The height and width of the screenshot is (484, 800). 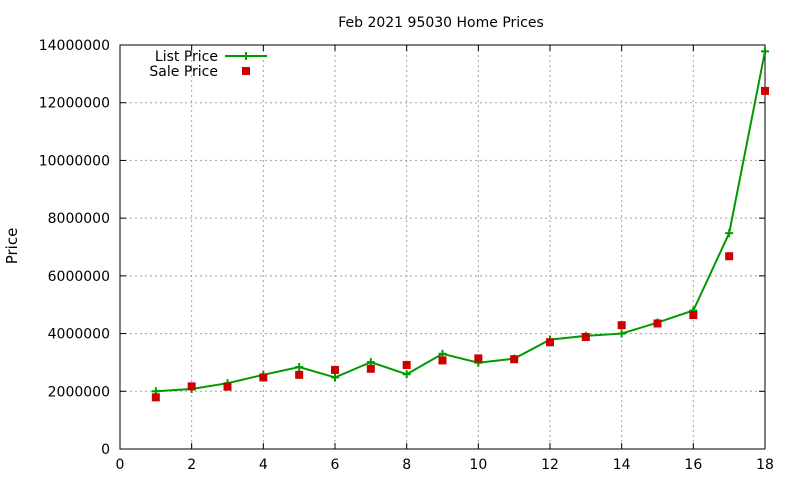 I want to click on legend-entry-2: Sale Price, so click(x=199, y=72).